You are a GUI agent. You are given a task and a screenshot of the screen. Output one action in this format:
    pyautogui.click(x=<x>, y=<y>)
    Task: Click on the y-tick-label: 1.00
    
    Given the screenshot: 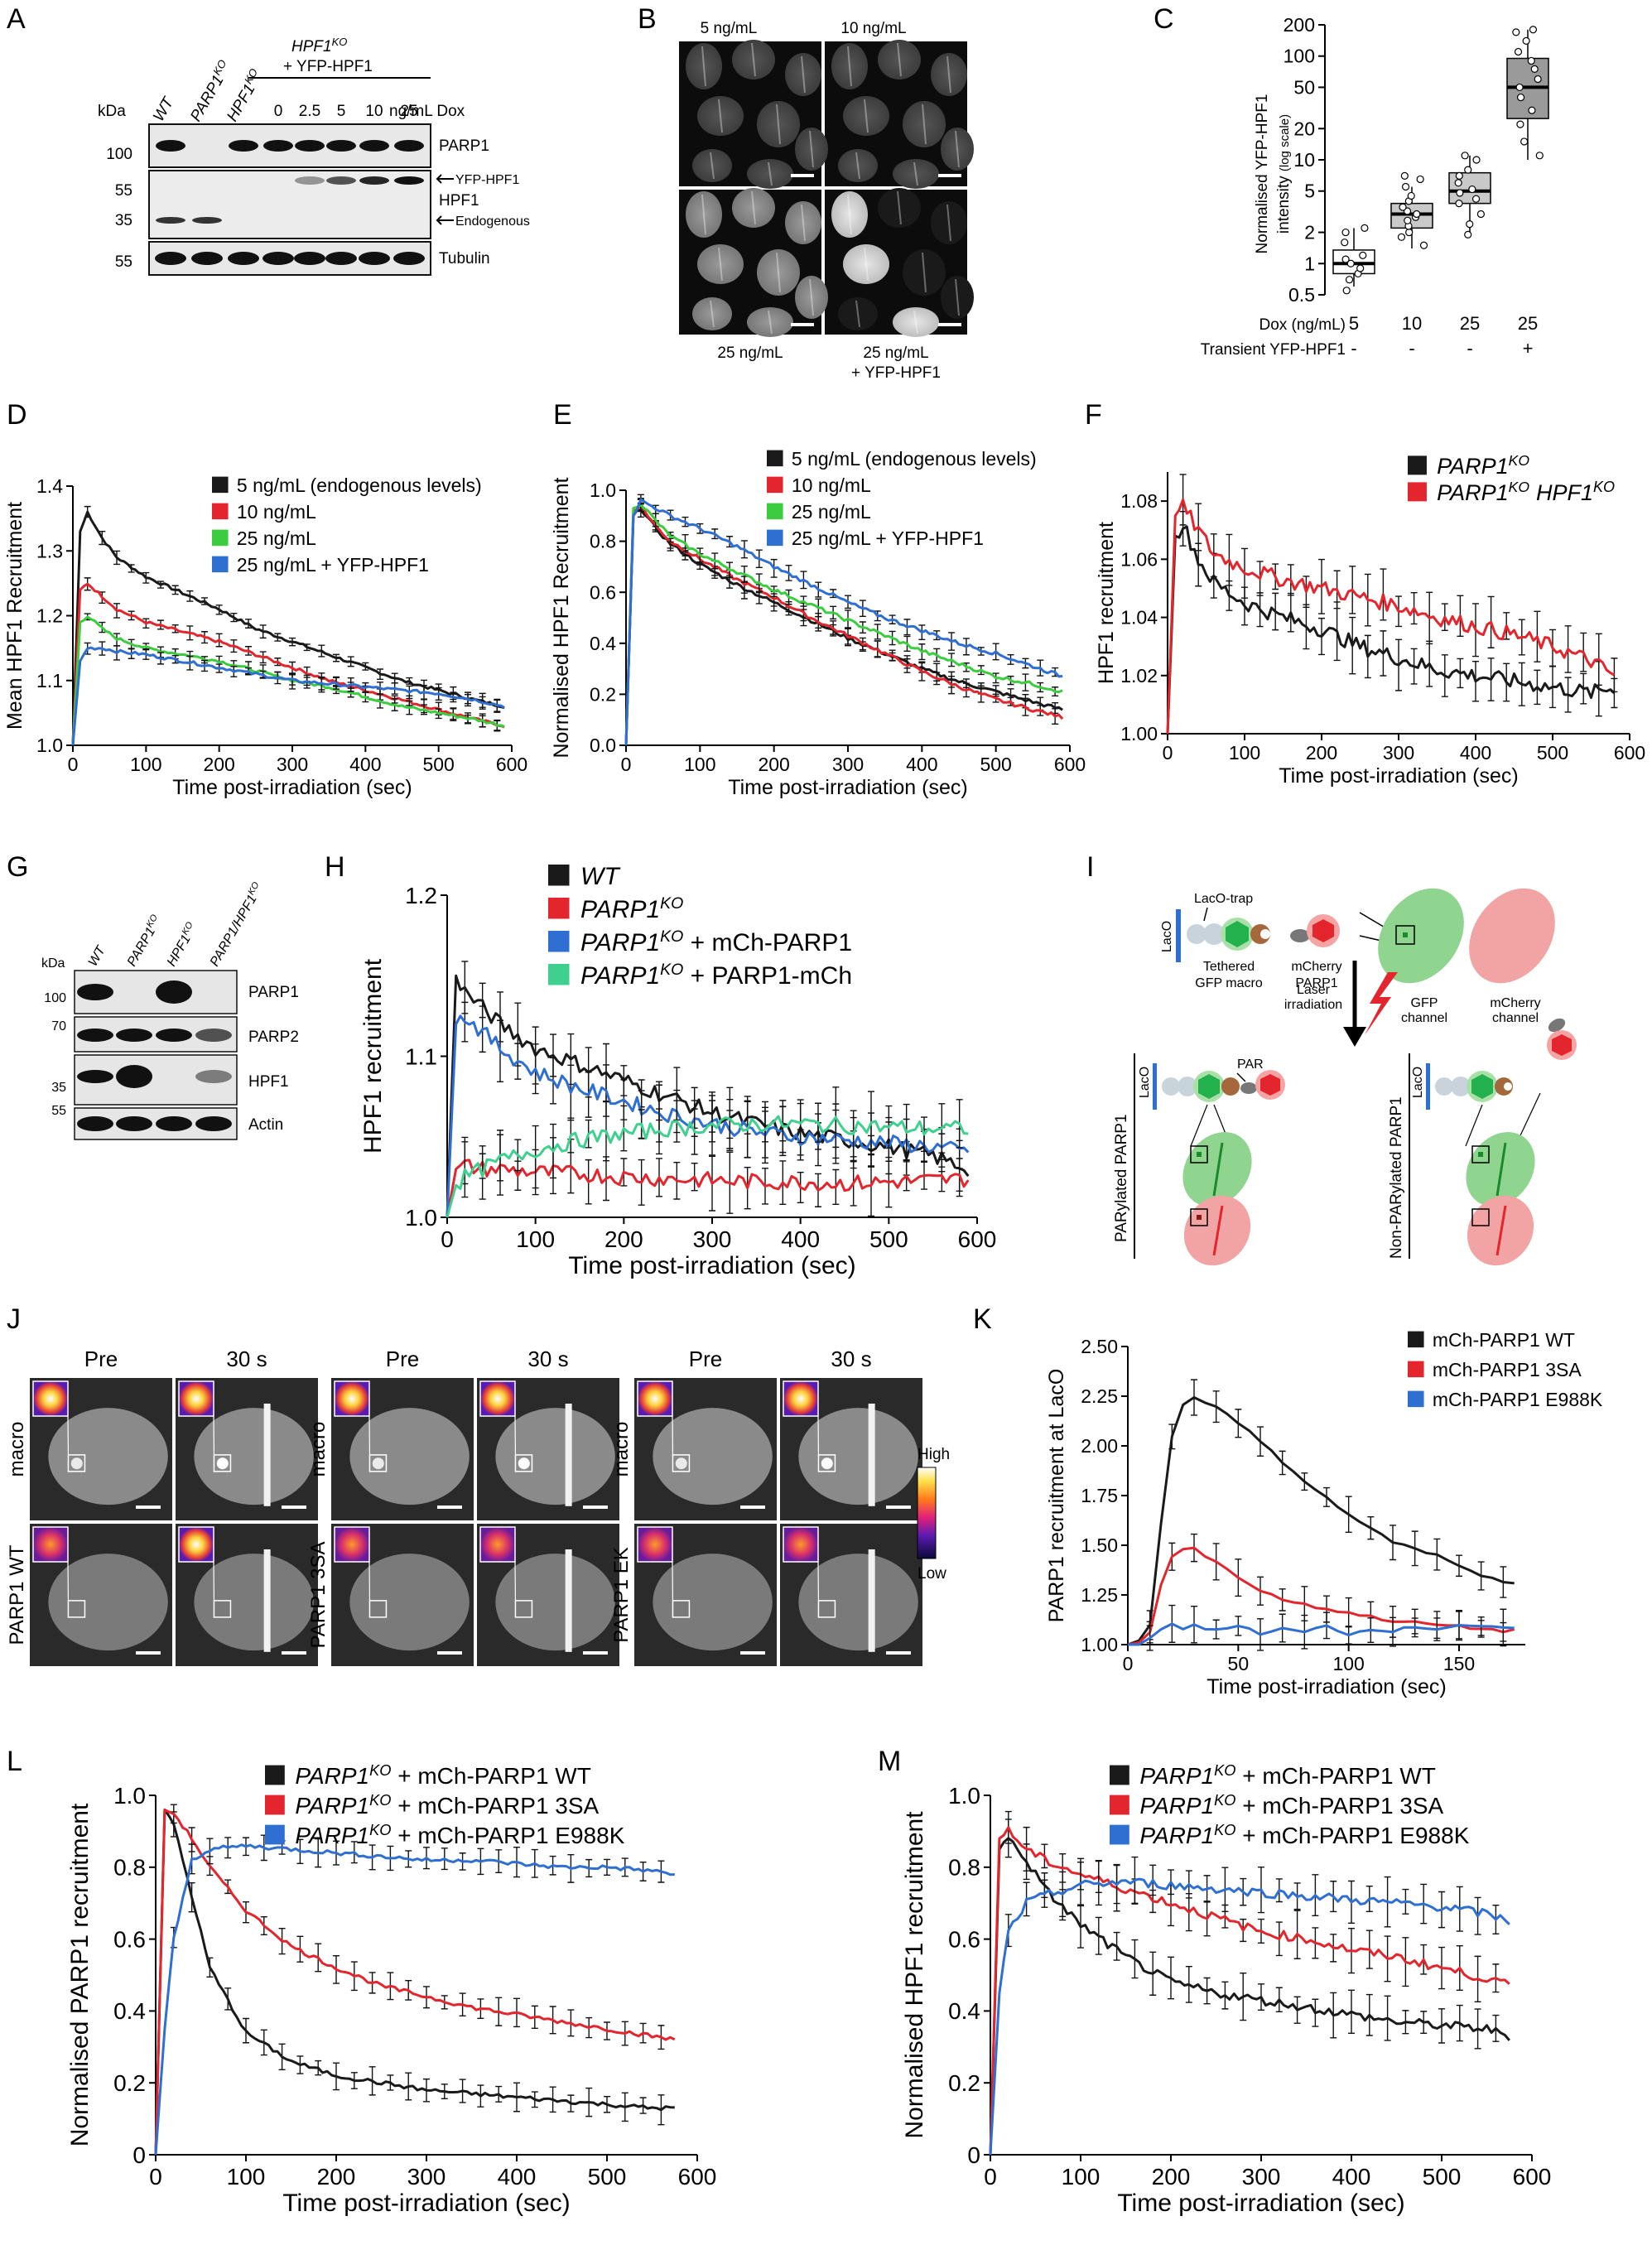 What is the action you would take?
    pyautogui.click(x=1099, y=1644)
    